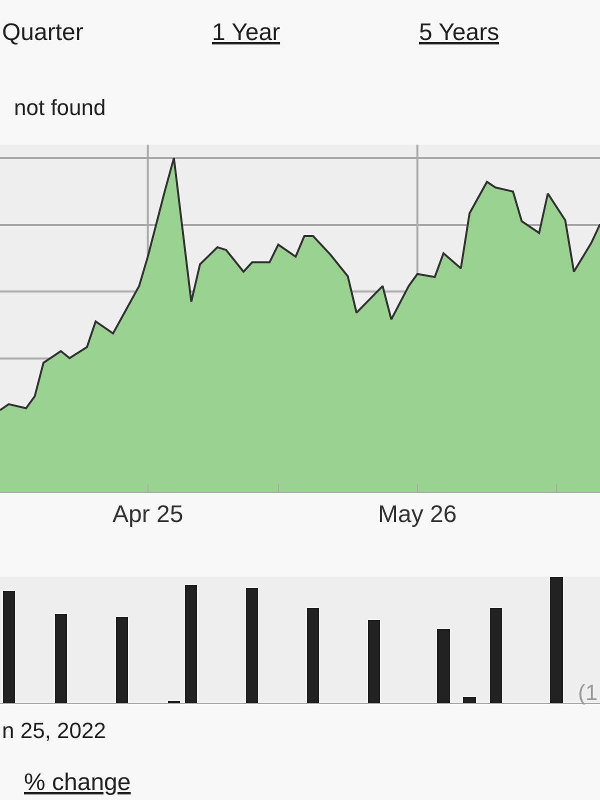 This screenshot has width=600, height=800. Describe the element at coordinates (54, 730) in the screenshot. I see `text: n 25, 2022` at that location.